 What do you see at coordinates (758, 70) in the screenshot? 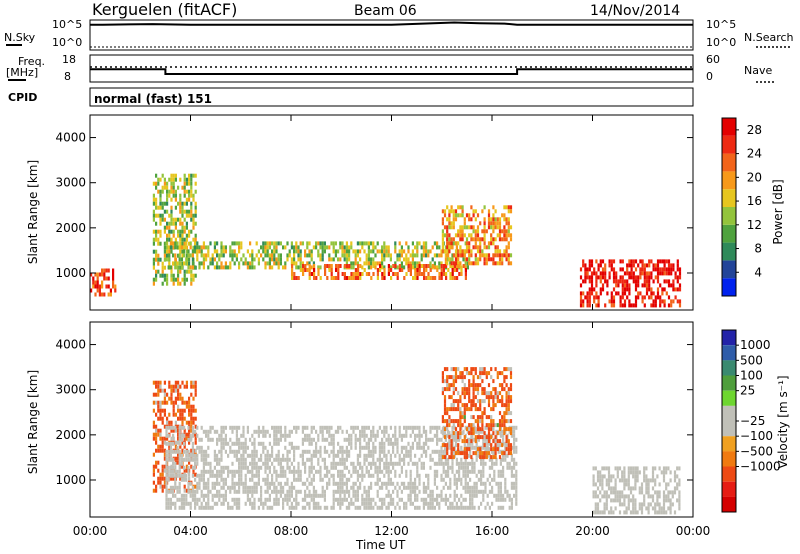
I see `nave-label: Nave` at bounding box center [758, 70].